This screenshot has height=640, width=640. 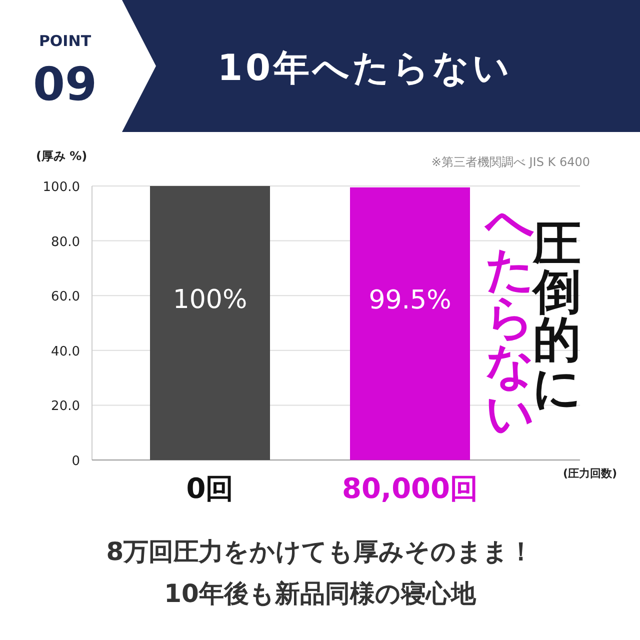 What do you see at coordinates (65, 297) in the screenshot?
I see `y-tick-label: 60.0` at bounding box center [65, 297].